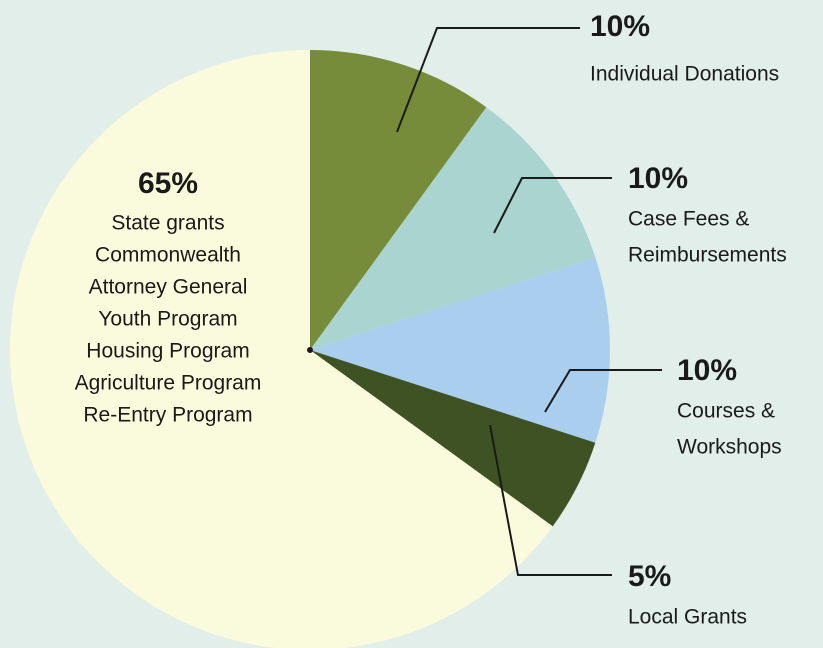 The width and height of the screenshot is (823, 648). Describe the element at coordinates (687, 617) in the screenshot. I see `slice-label: Local Grants` at that location.